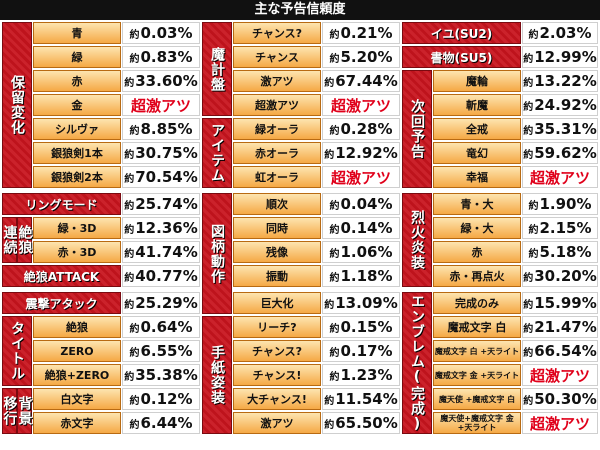 The width and height of the screenshot is (600, 450). Describe the element at coordinates (277, 351) in the screenshot. I see `col2-row-label: チャンス?` at that location.